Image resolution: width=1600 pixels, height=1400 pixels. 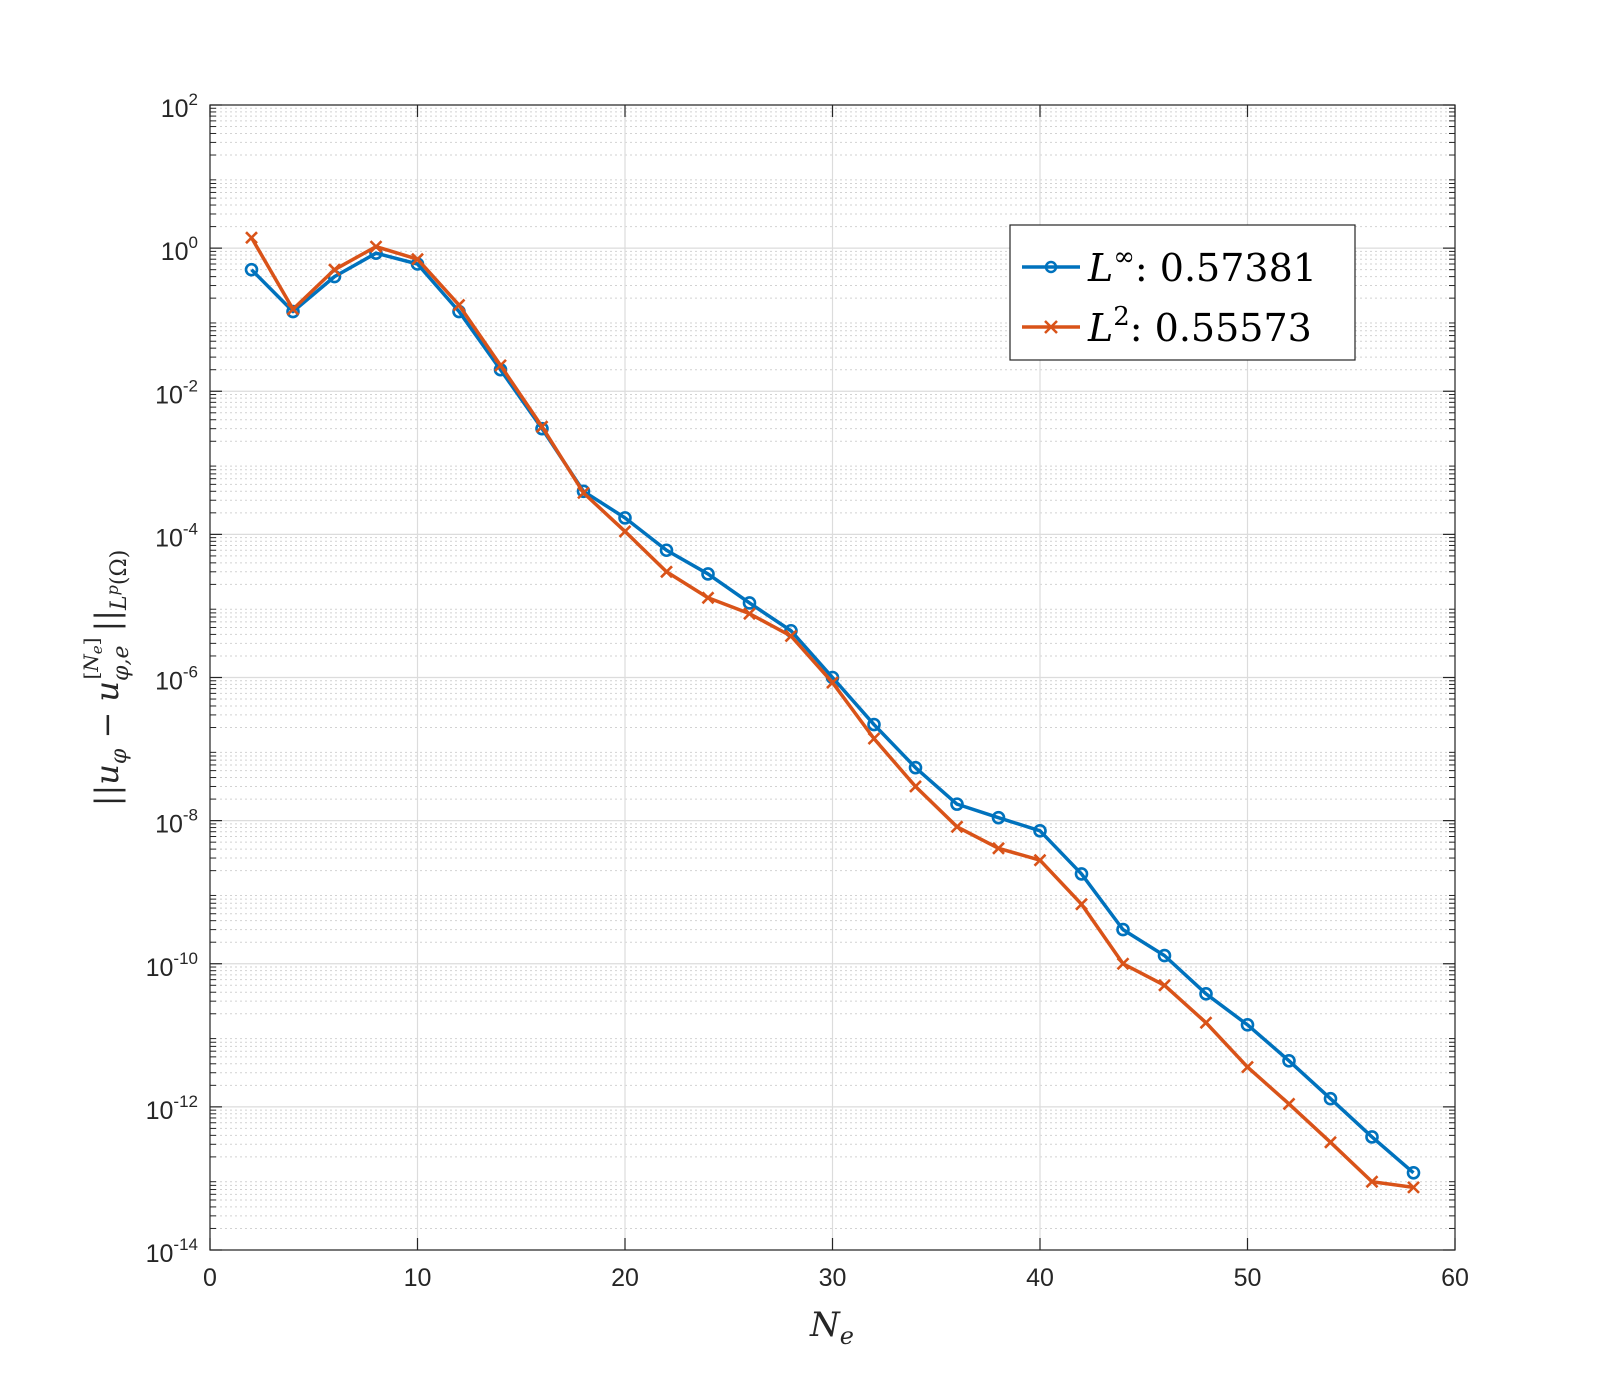 What do you see at coordinates (190, 385) in the screenshot?
I see `y-tick-exponent: -2` at bounding box center [190, 385].